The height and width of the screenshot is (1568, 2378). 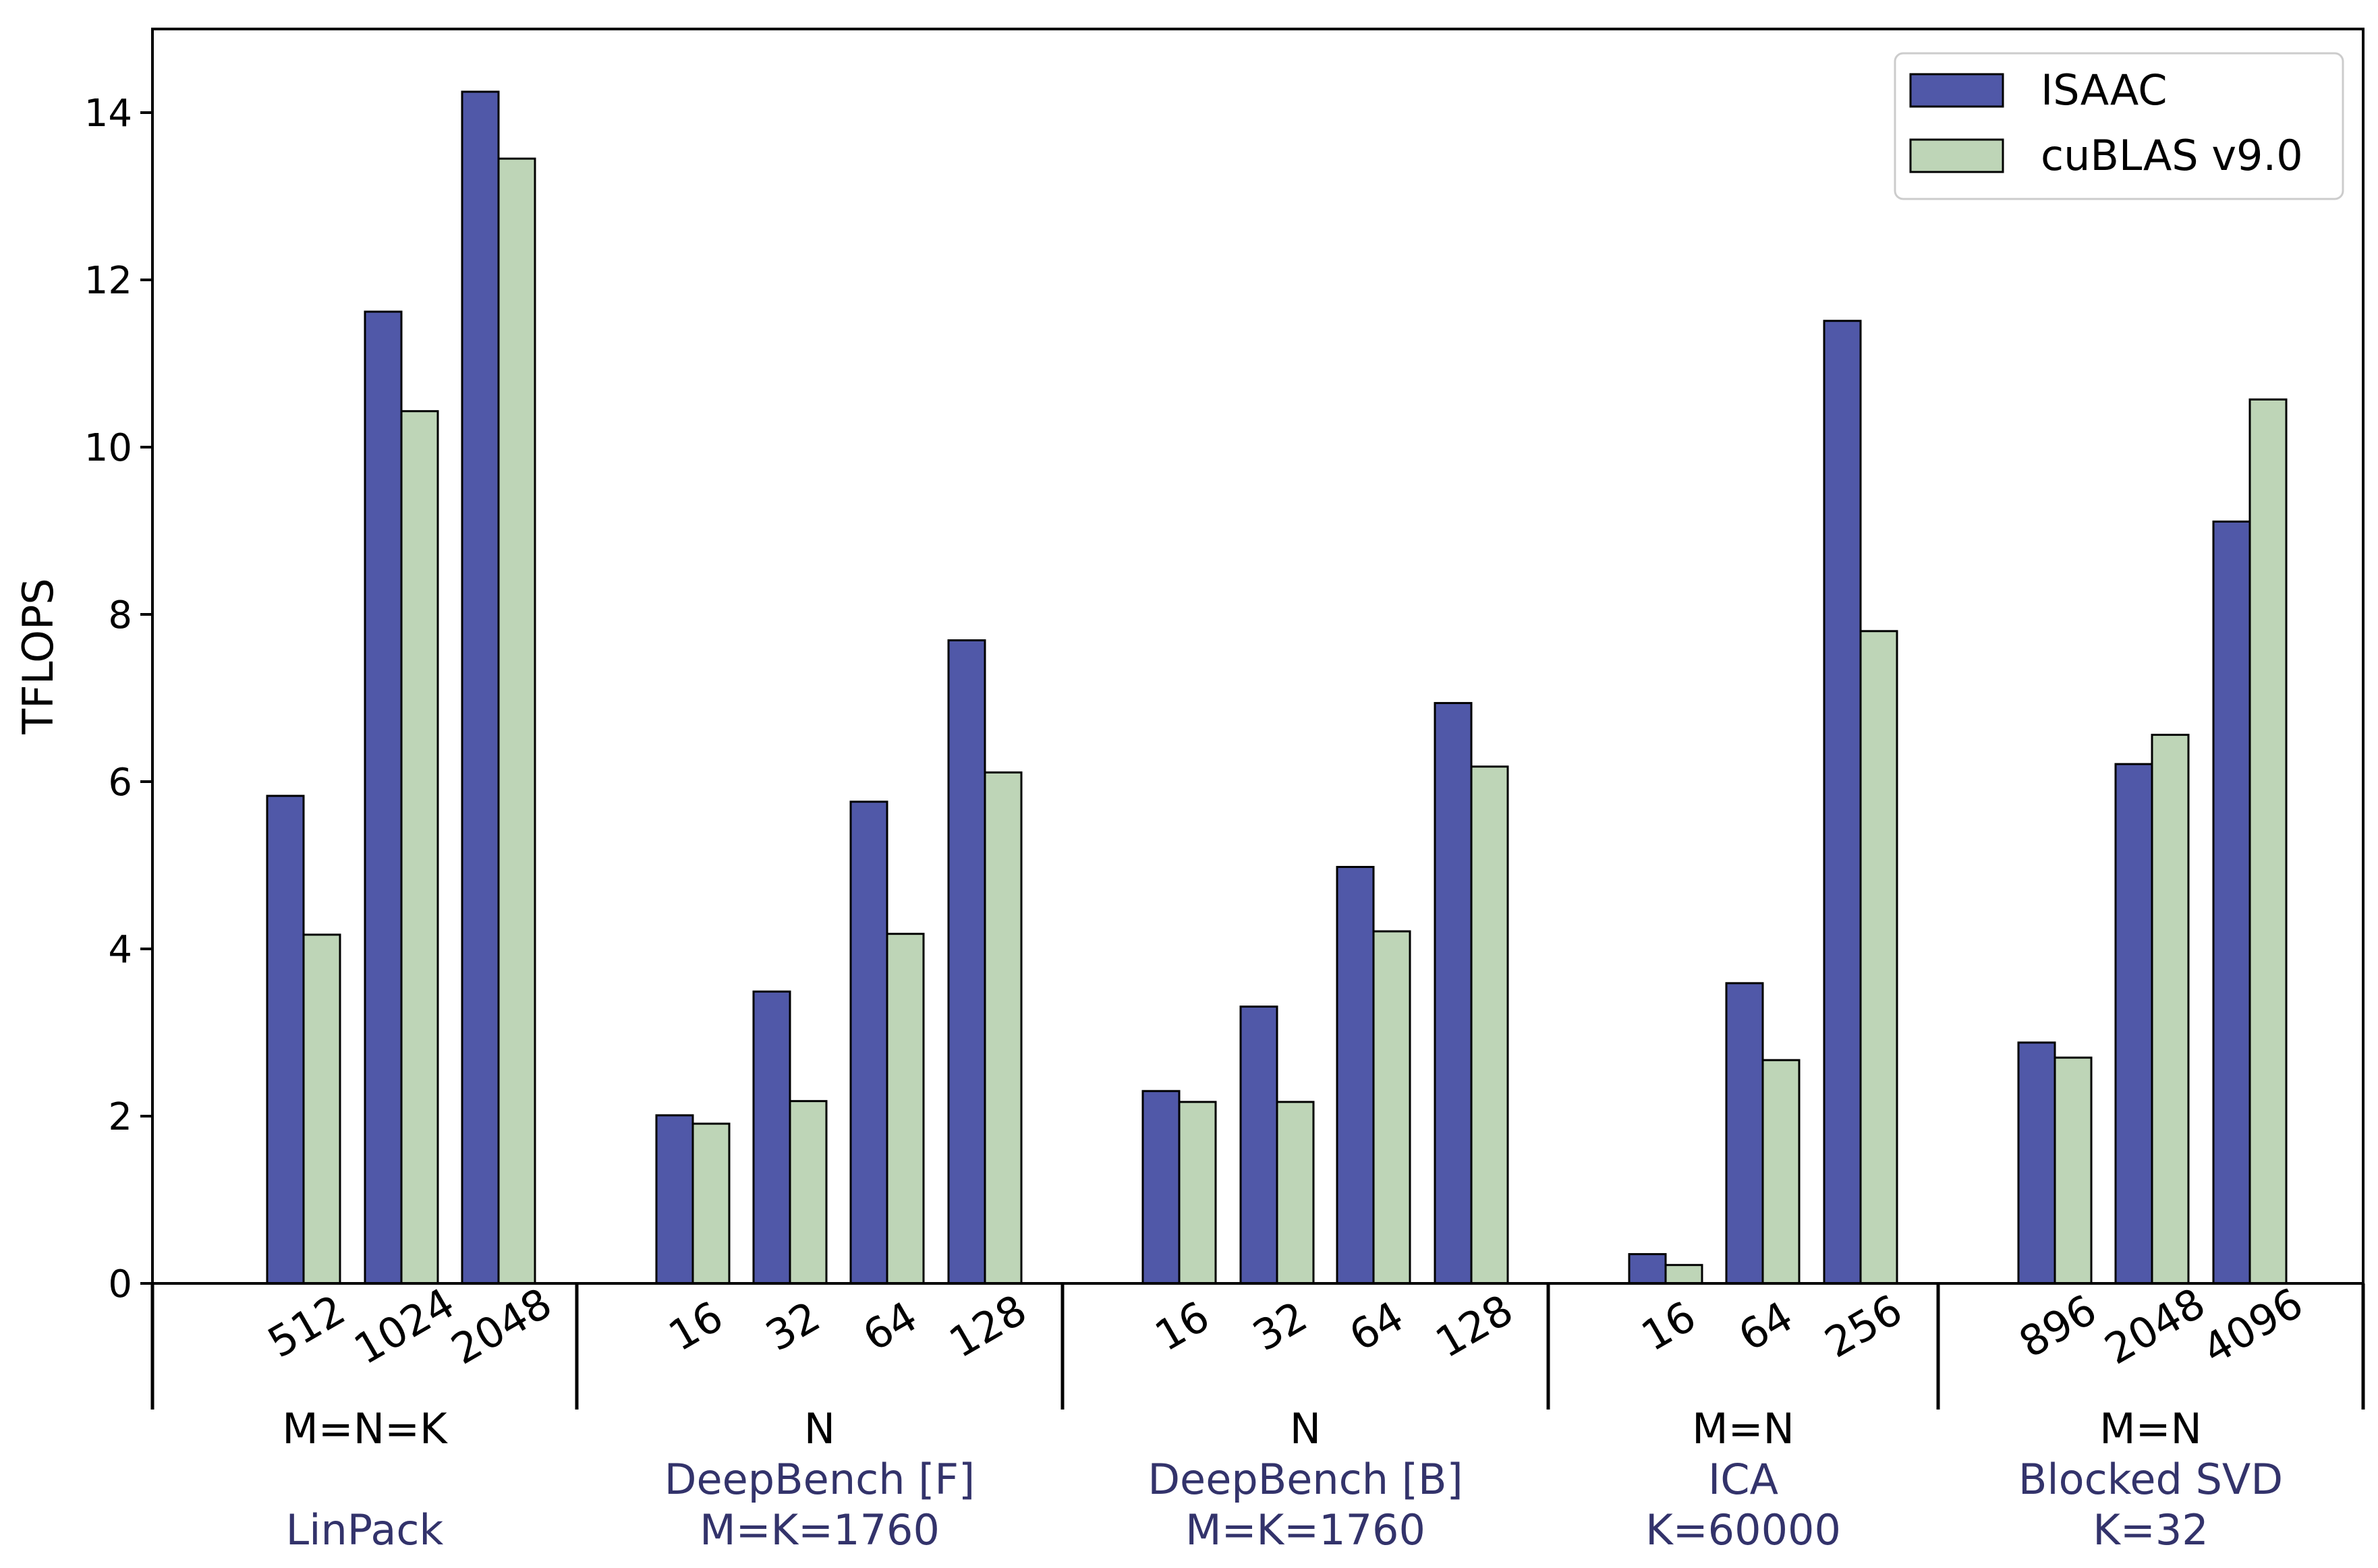 I want to click on group-name-label: DeepBench [F], so click(x=820, y=1479).